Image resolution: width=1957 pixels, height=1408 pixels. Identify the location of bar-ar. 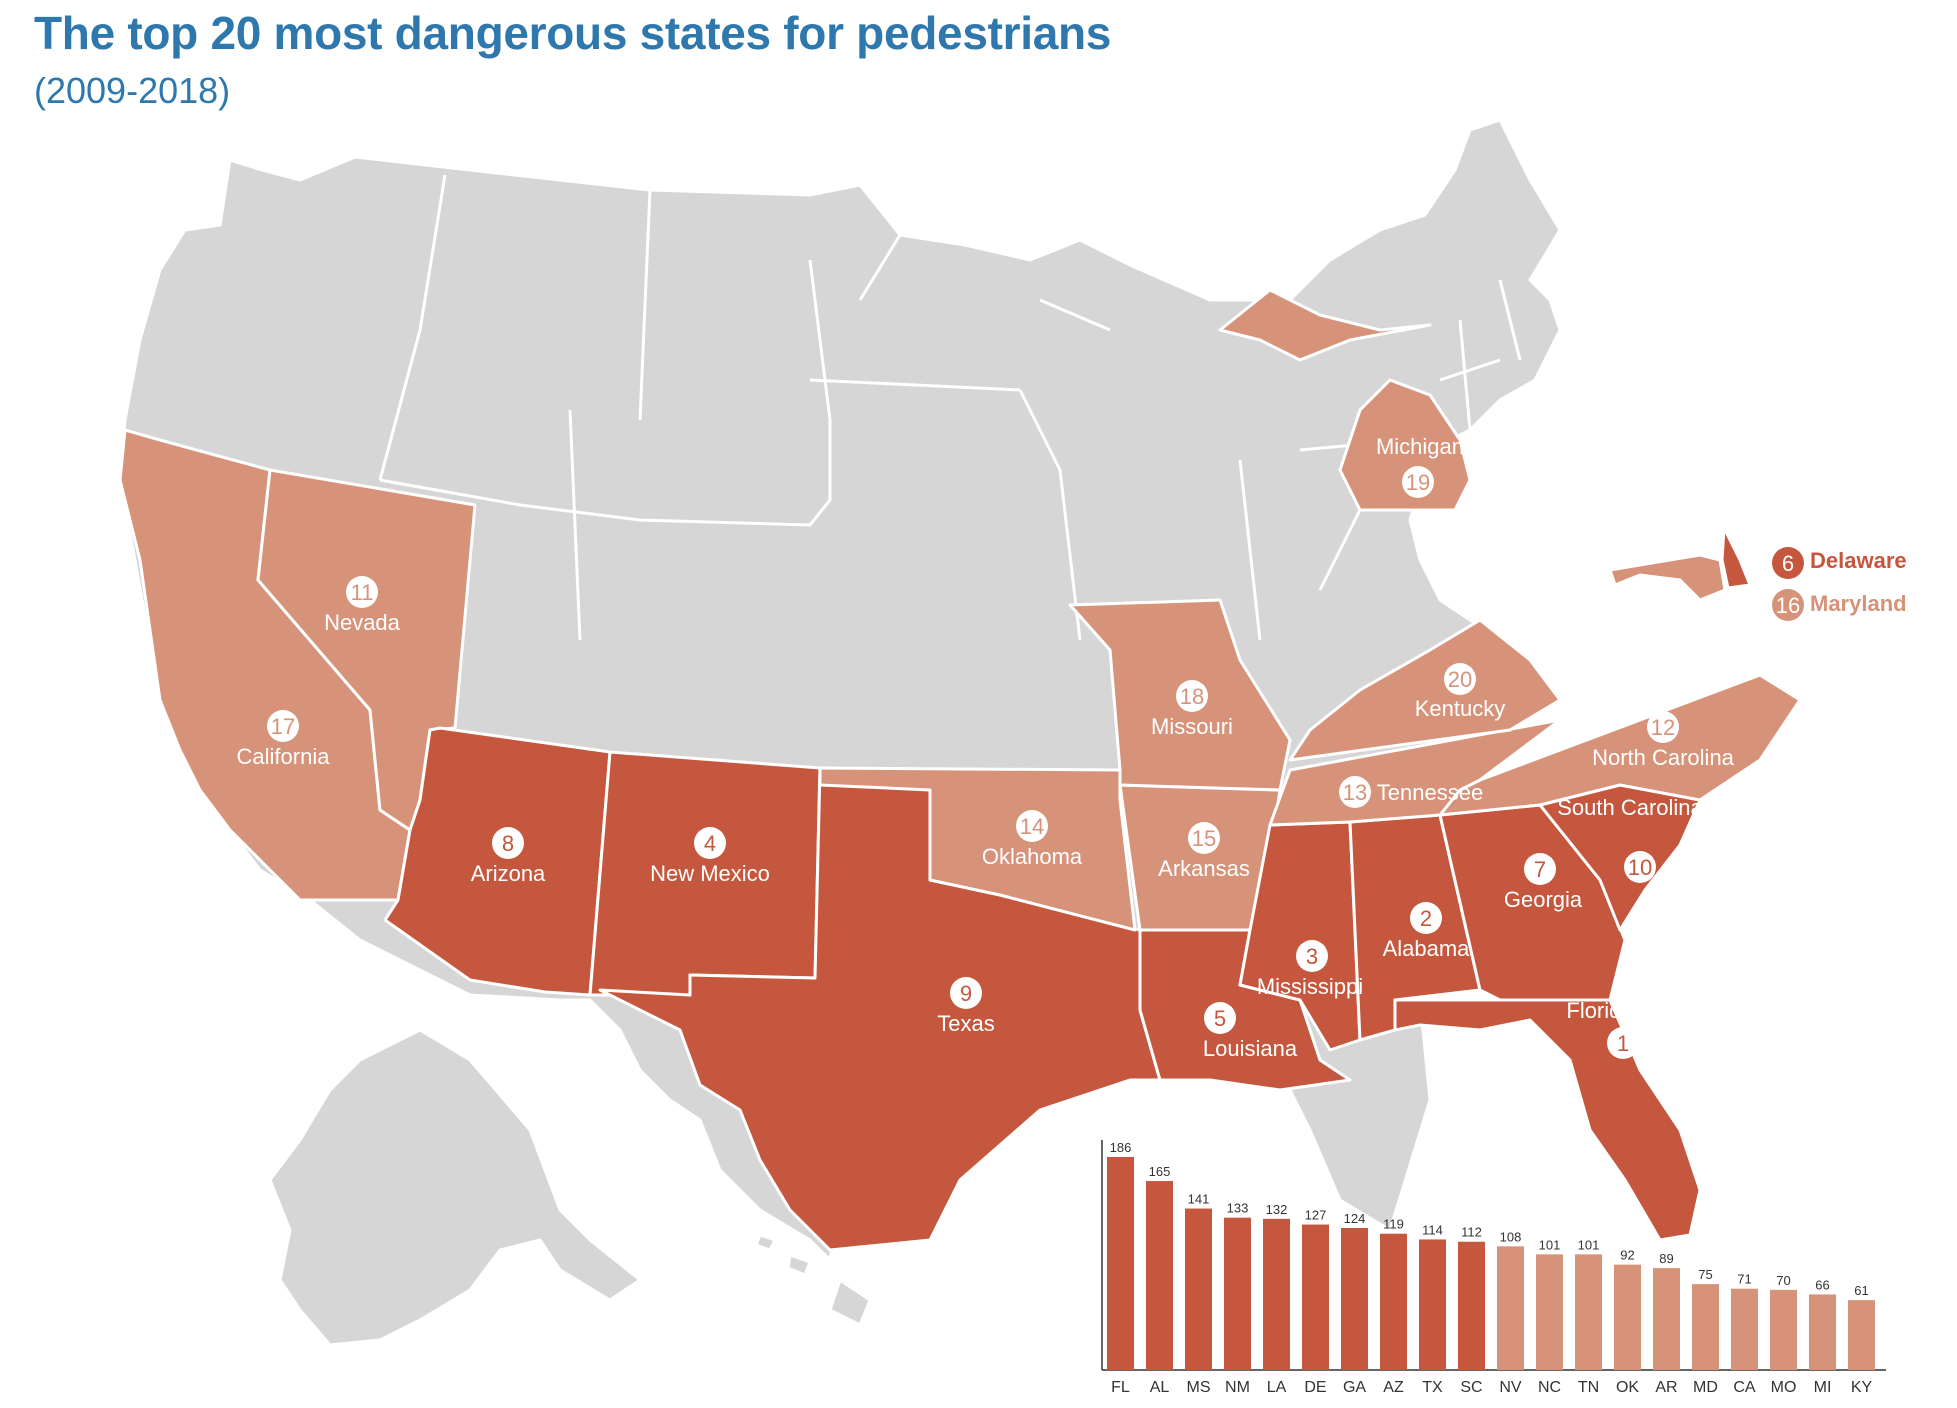
(1666, 1319).